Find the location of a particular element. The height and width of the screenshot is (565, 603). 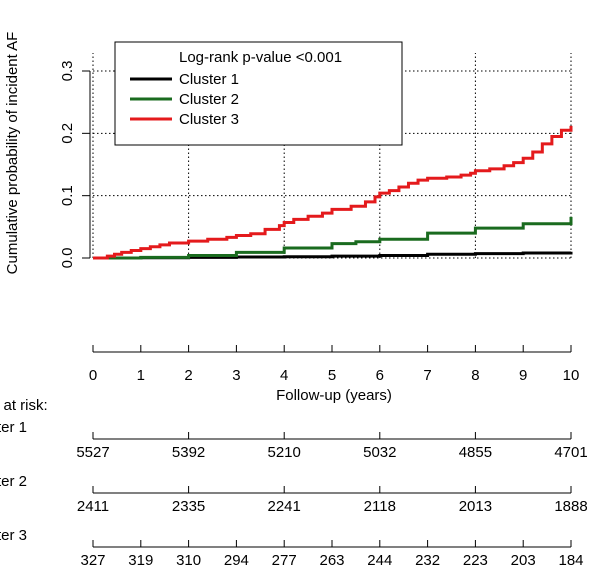

legend-items: Cluster 1 Cluster 2 Cluster 3 is located at coordinates (184, 99).